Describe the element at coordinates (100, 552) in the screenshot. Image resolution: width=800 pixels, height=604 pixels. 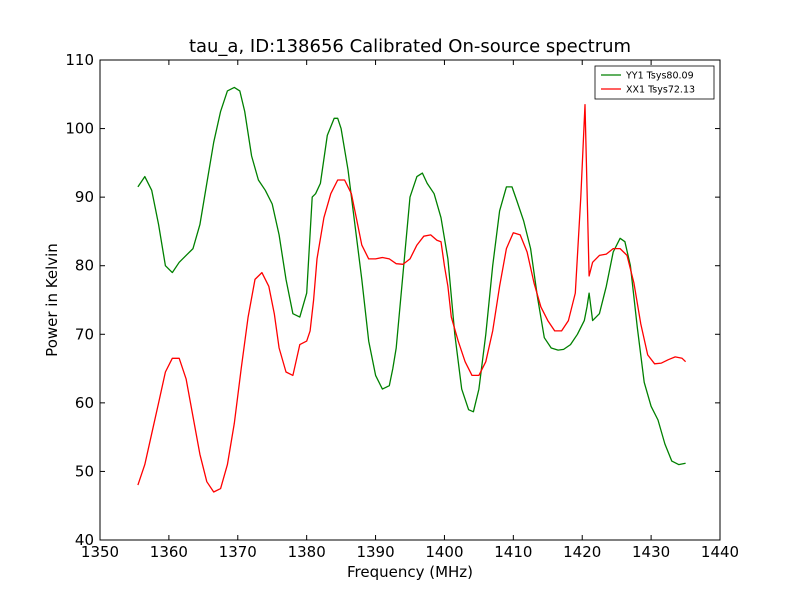
I see `x-tick-label: 1350` at that location.